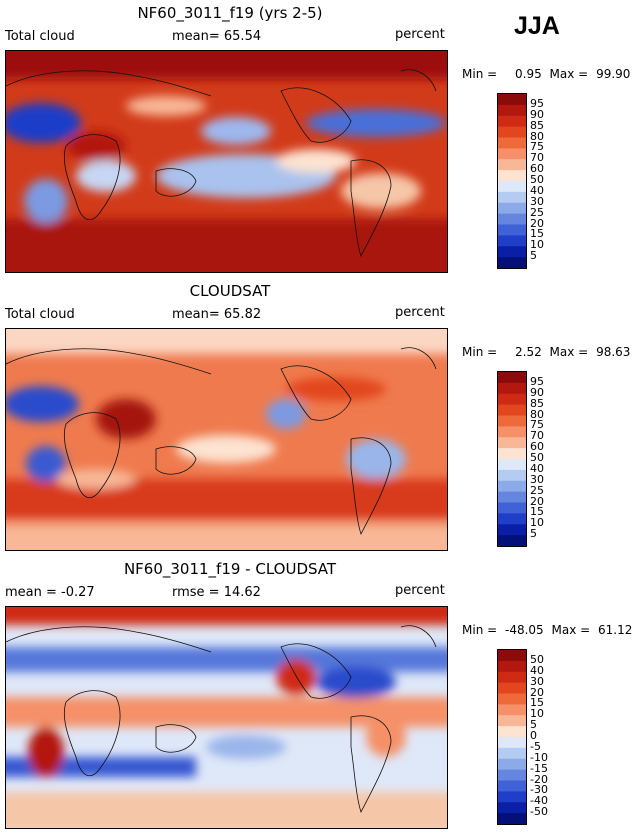 Image resolution: width=643 pixels, height=835 pixels. What do you see at coordinates (547, 630) in the screenshot?
I see `panel-3-minmax: Min = -48.05 Max = 61.12` at bounding box center [547, 630].